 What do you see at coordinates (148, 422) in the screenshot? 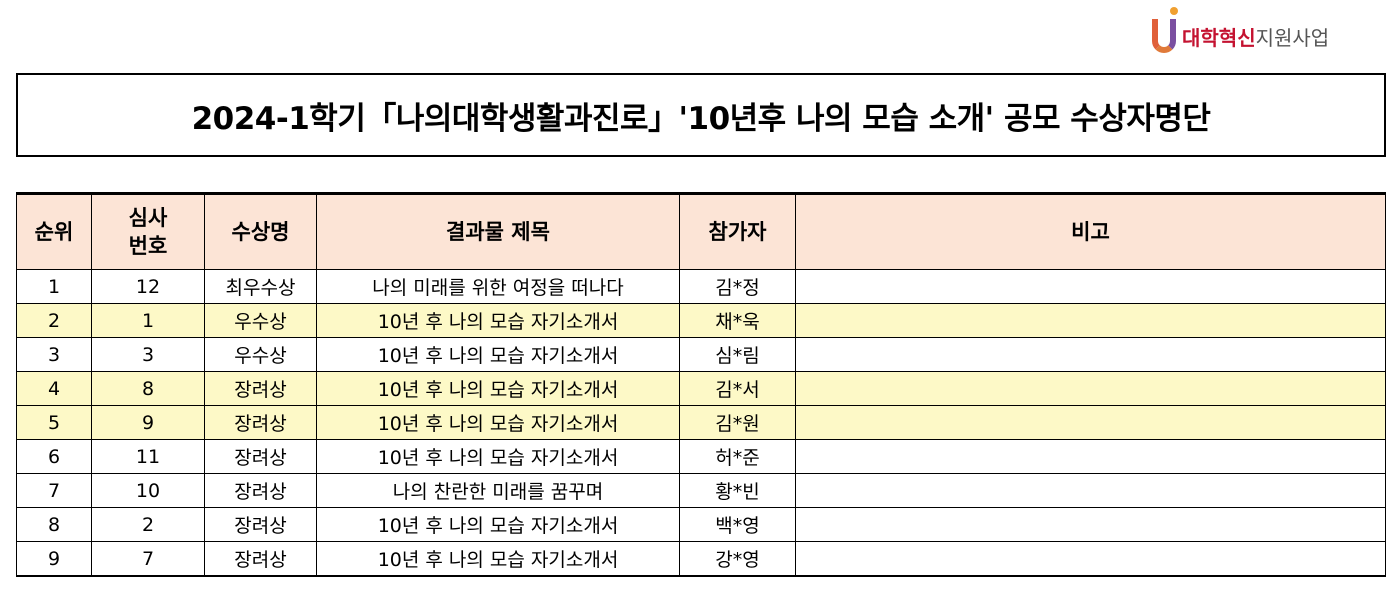
I see `cell-no: 9` at bounding box center [148, 422].